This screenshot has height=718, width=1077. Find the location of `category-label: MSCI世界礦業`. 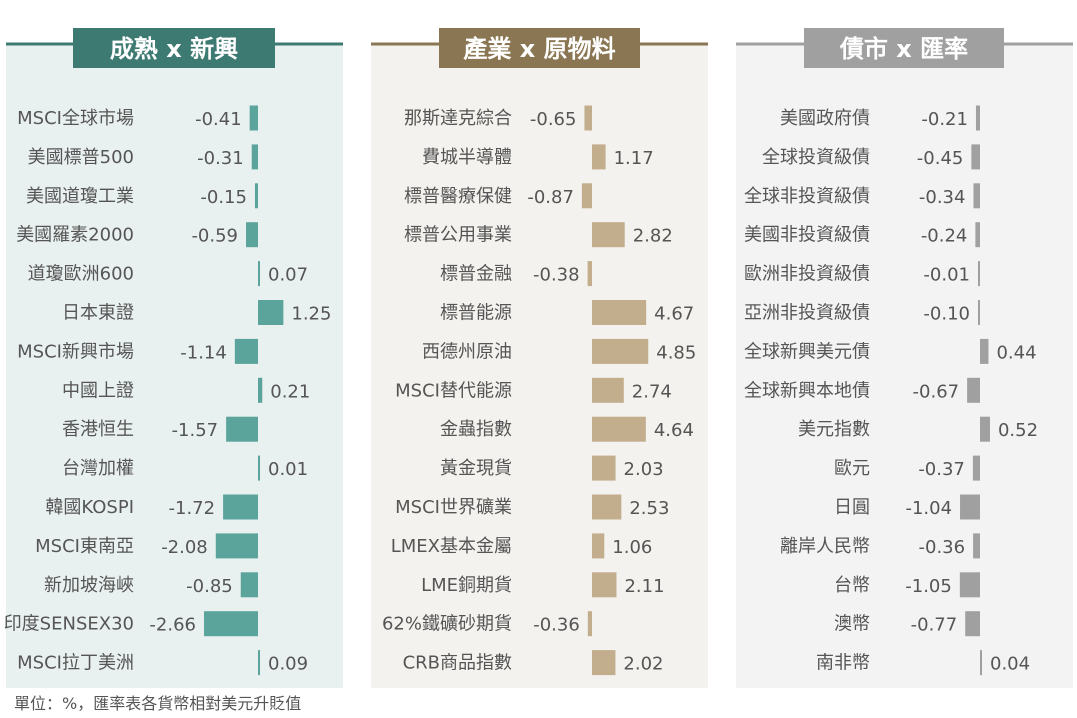

category-label: MSCI世界礦業 is located at coordinates (453, 507).